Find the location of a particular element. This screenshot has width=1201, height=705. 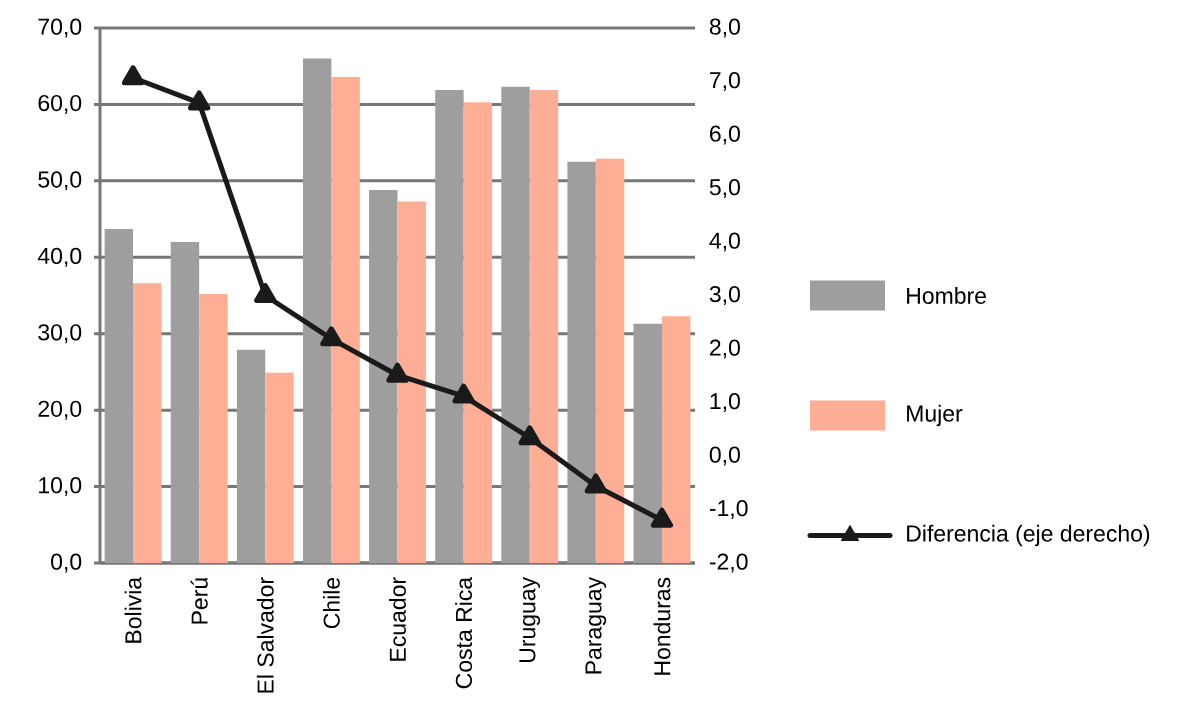

legend-label: Mujer is located at coordinates (935, 415).